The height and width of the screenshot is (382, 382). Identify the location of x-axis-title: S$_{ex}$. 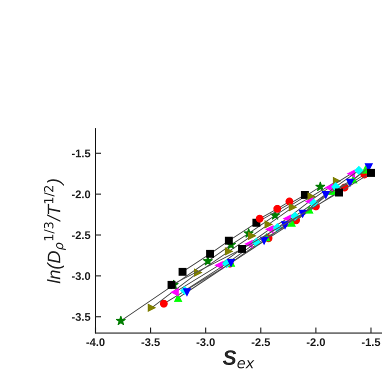
(238, 359).